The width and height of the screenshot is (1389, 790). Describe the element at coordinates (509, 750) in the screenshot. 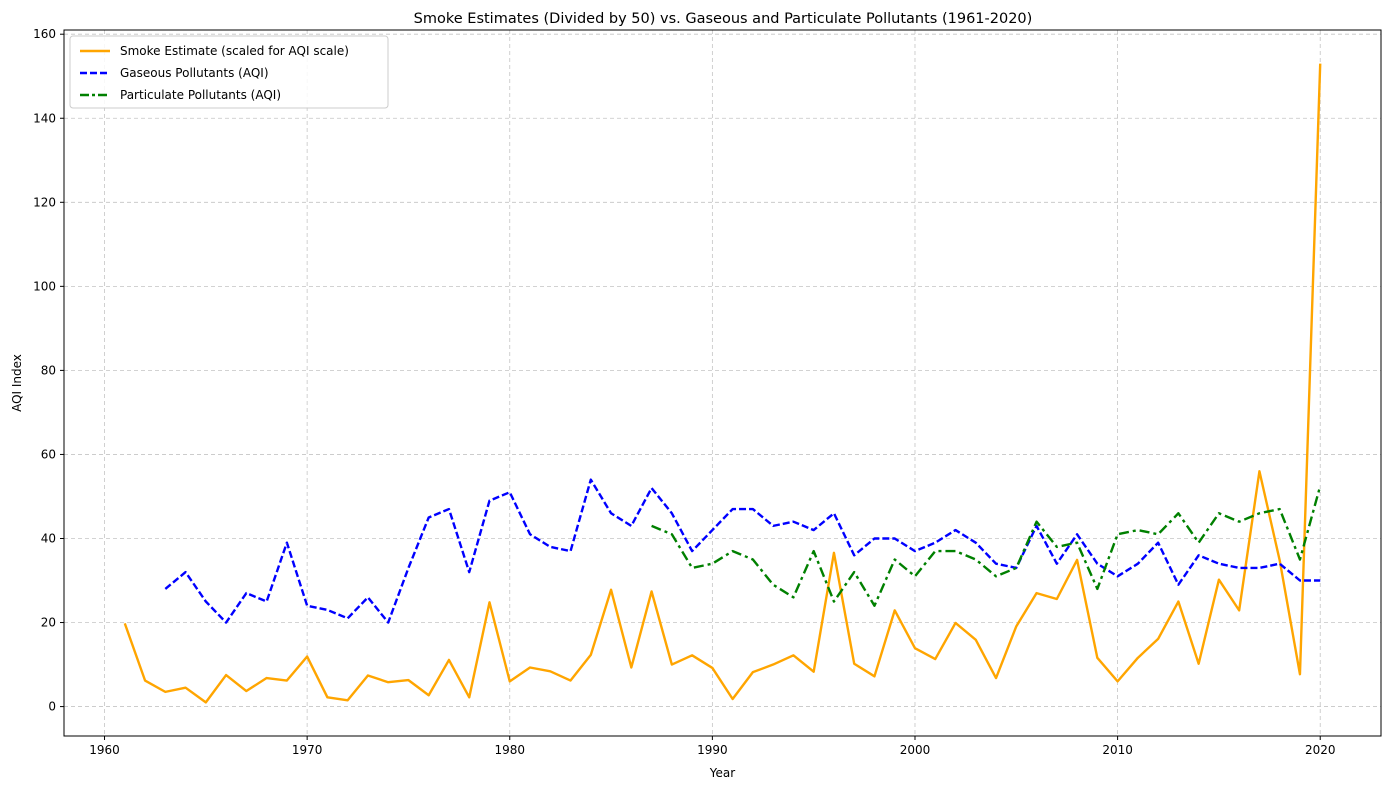

I see `x-tick-label: 1980` at that location.